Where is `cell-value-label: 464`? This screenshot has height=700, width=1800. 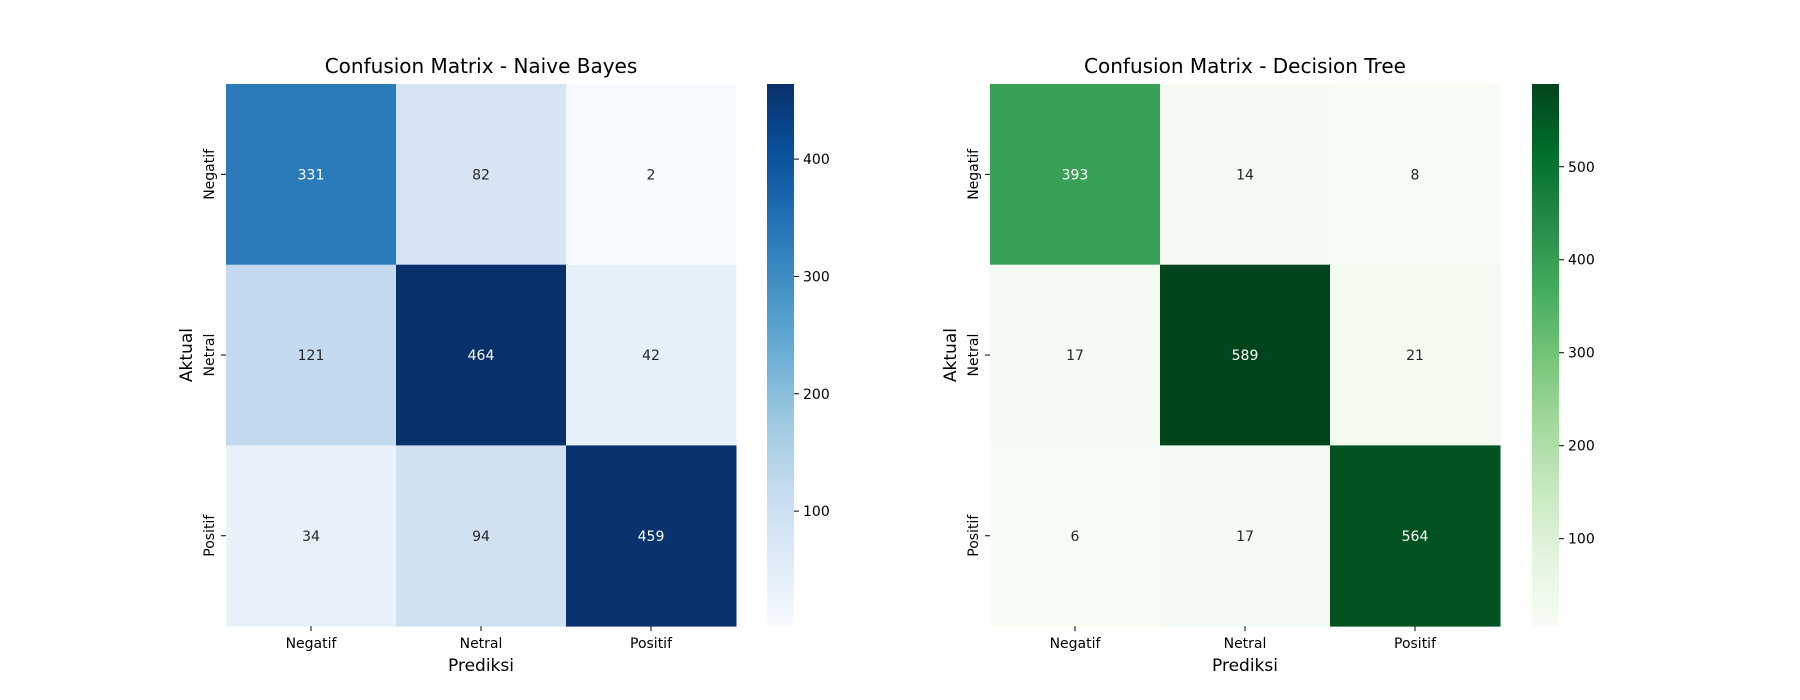 cell-value-label: 464 is located at coordinates (481, 356).